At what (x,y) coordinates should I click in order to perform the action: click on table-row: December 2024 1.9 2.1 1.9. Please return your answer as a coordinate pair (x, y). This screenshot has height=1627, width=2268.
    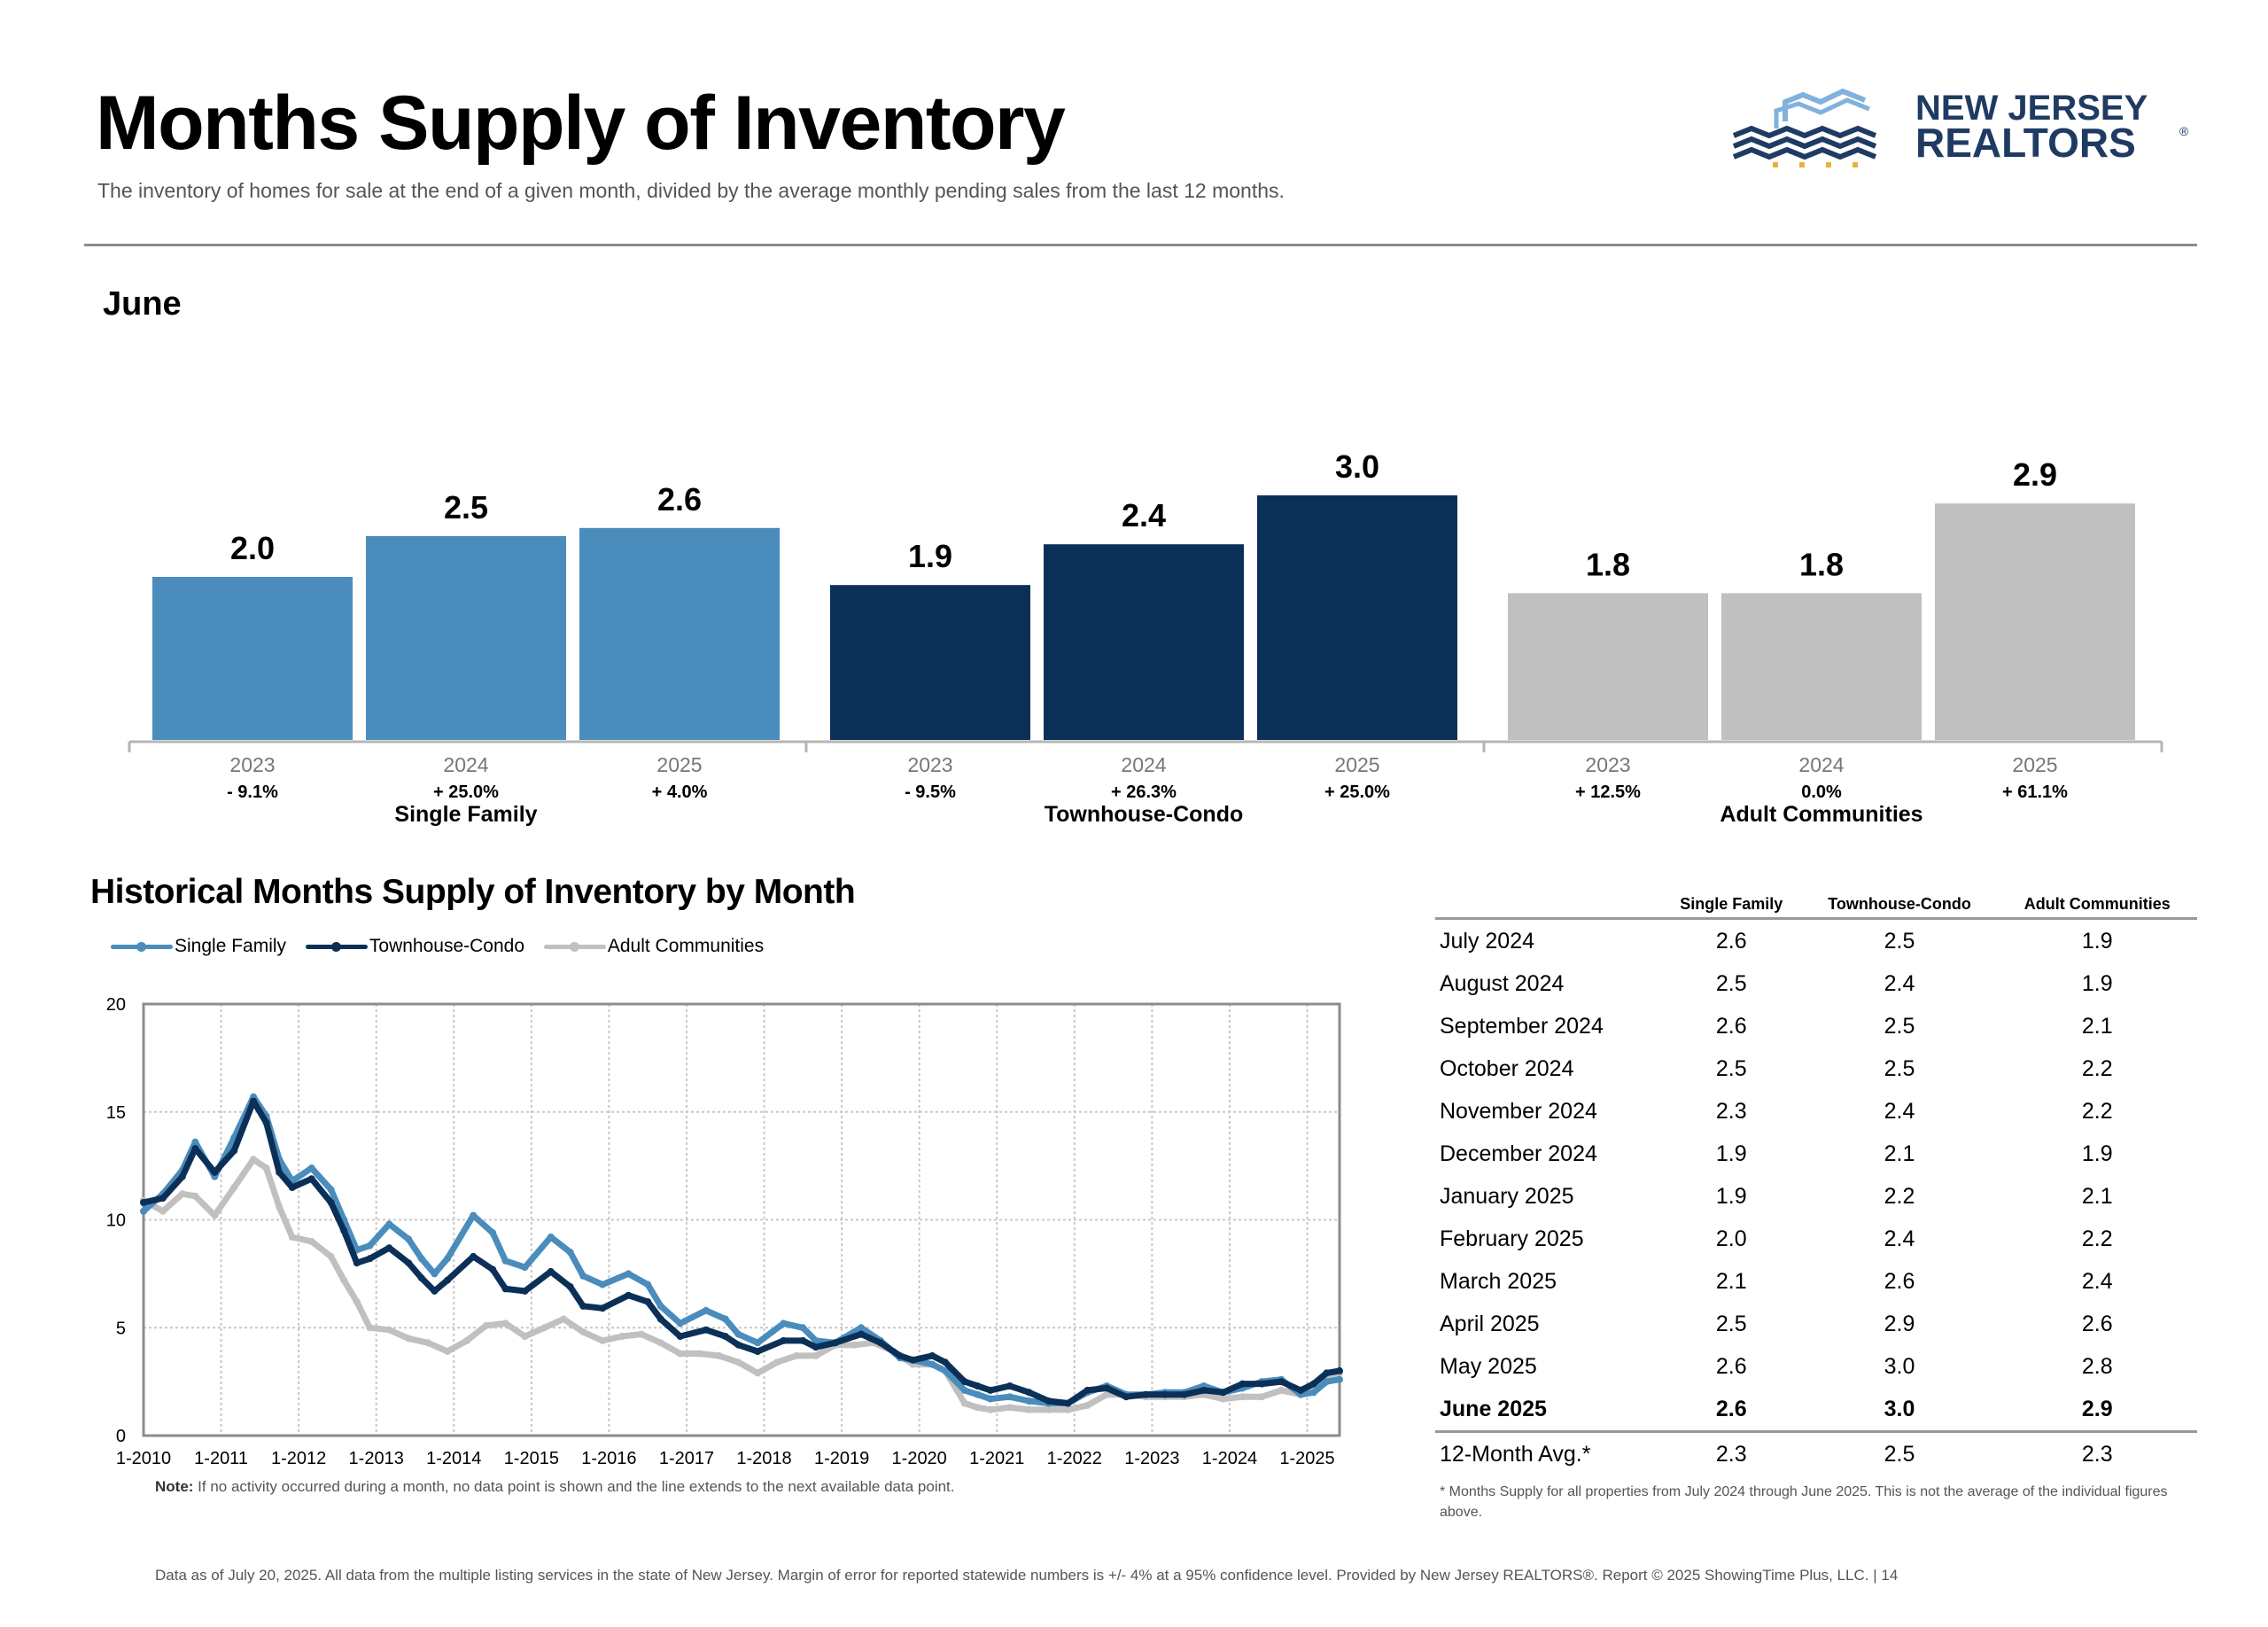
    Looking at the image, I should click on (1816, 1154).